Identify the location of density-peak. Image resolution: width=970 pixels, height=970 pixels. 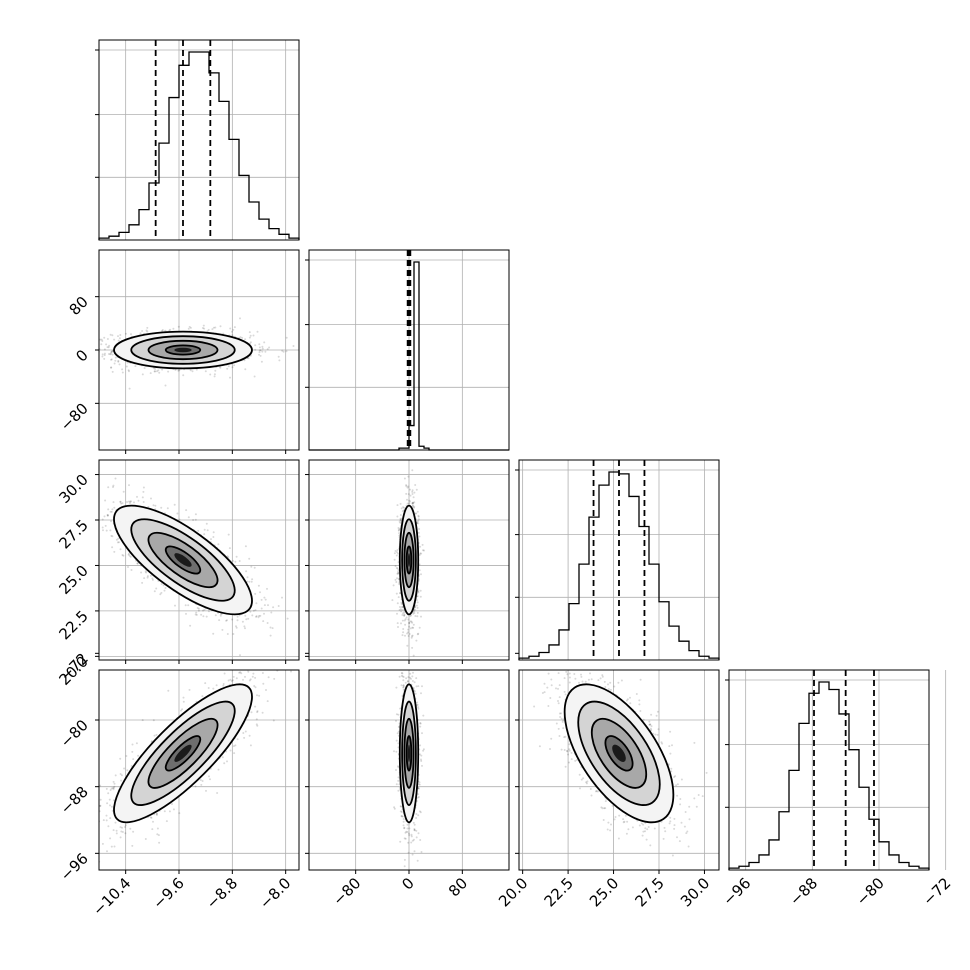
(409, 560).